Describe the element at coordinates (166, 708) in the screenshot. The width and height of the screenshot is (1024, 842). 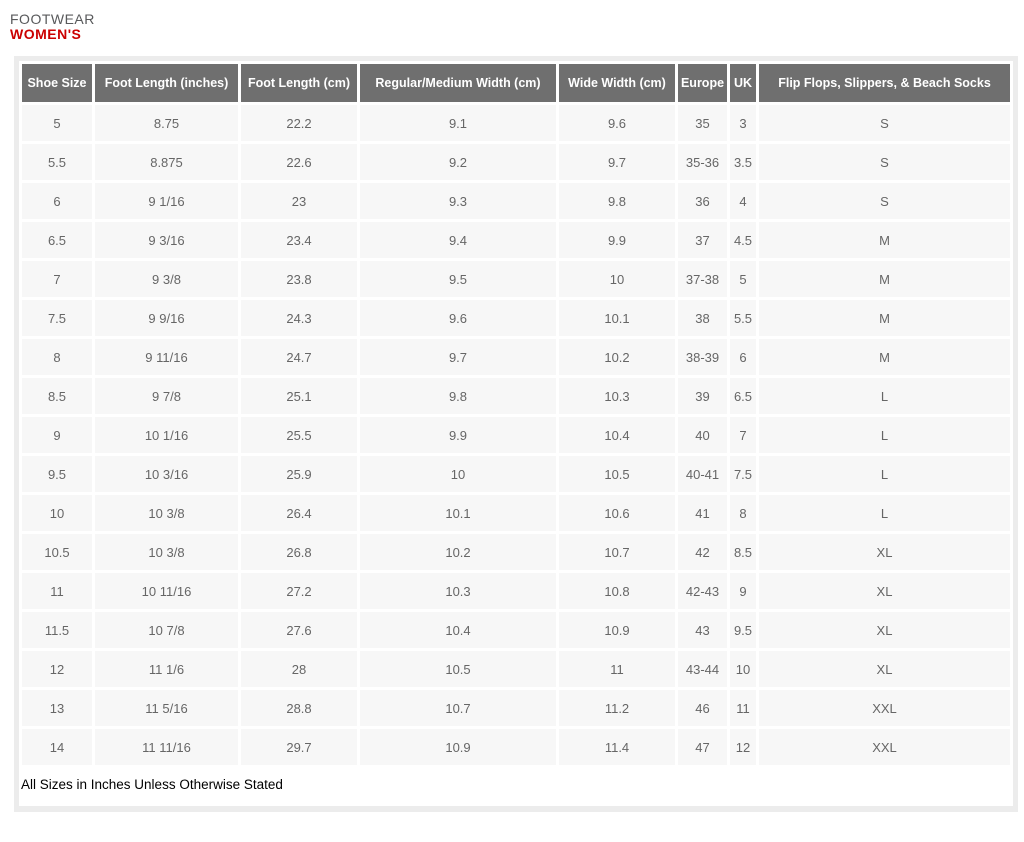
I see `table-cell: 11 5/16` at that location.